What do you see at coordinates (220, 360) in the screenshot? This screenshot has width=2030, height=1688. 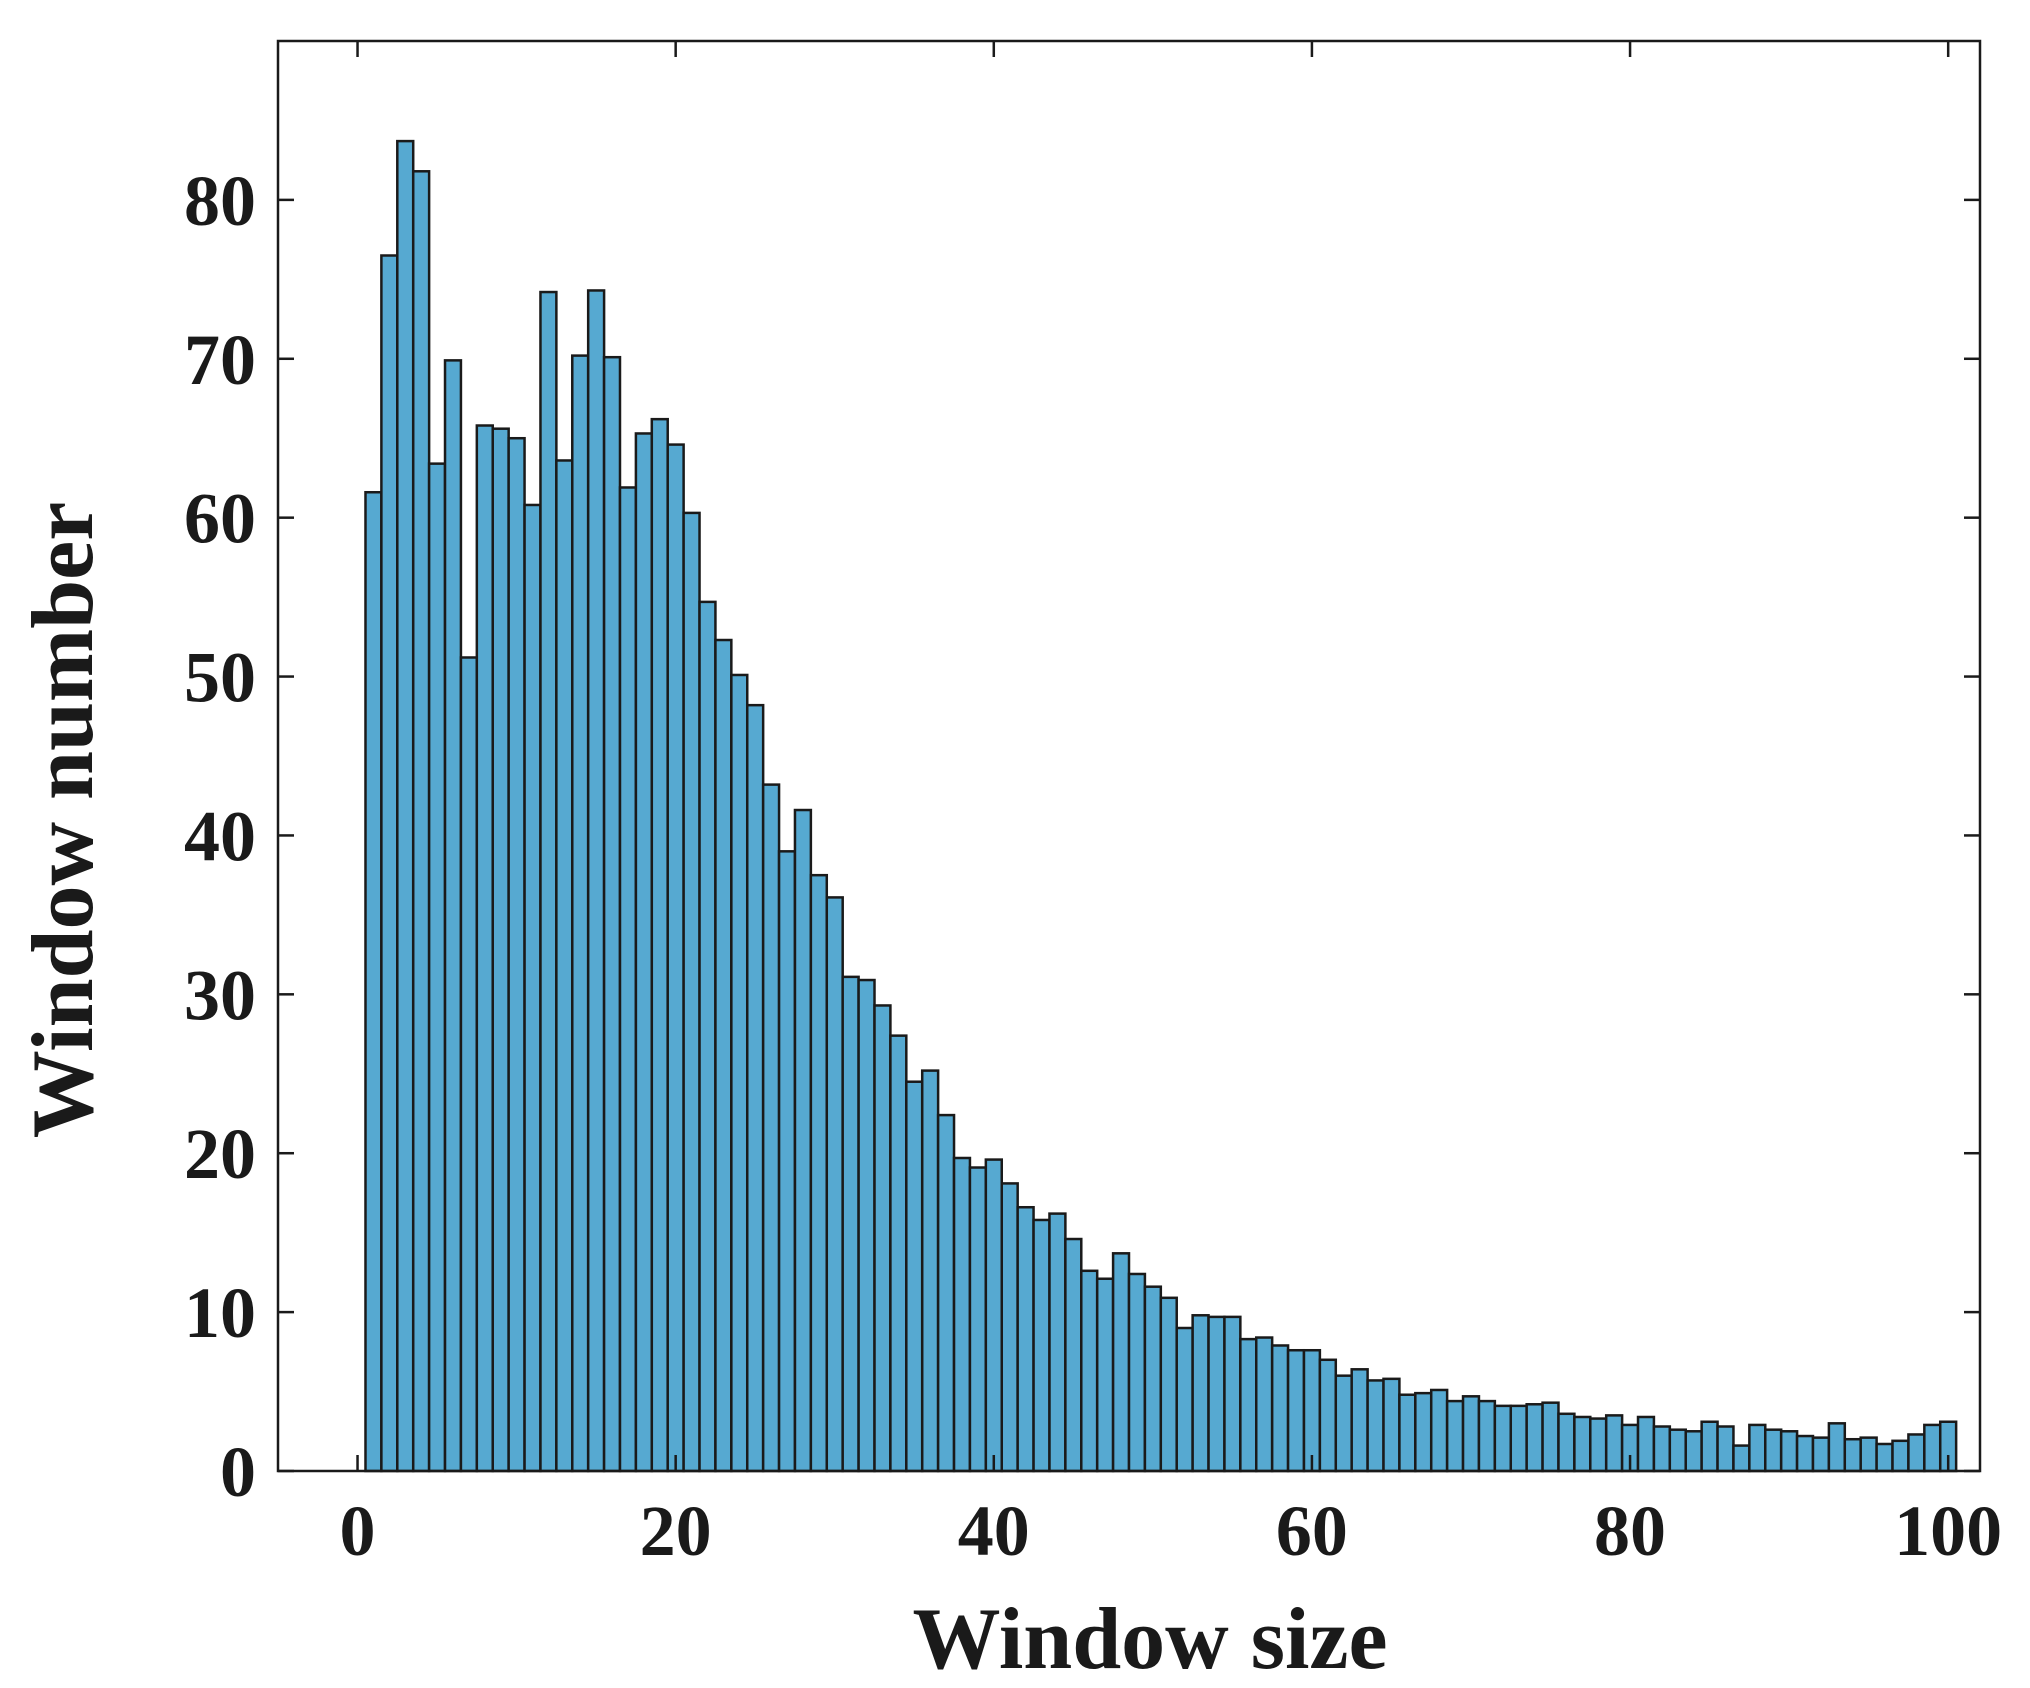 I see `y-tick-label: 70` at bounding box center [220, 360].